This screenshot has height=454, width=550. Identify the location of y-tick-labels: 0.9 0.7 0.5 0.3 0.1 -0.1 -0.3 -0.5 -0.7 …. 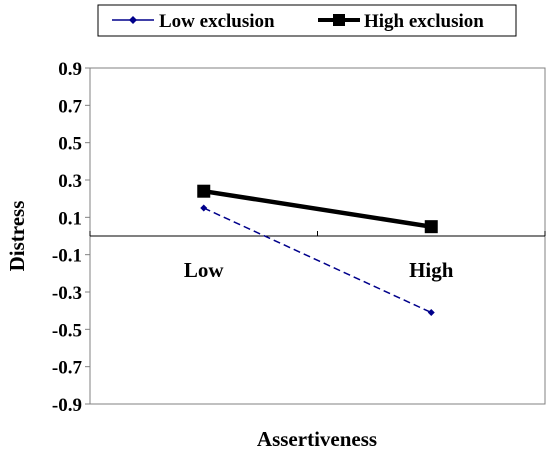
(67, 237).